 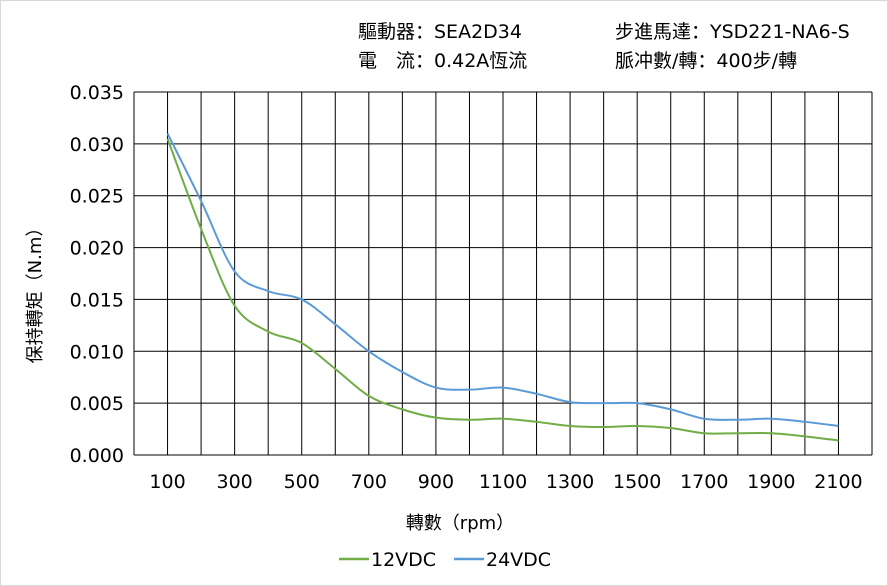 What do you see at coordinates (97, 456) in the screenshot?
I see `y-tick-label: 0.000` at bounding box center [97, 456].